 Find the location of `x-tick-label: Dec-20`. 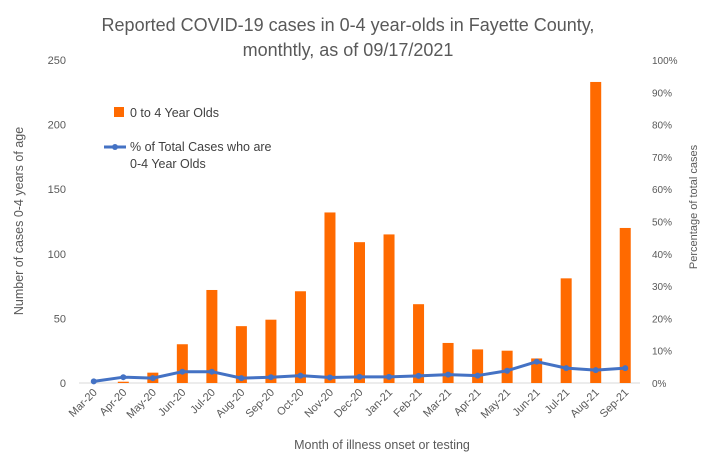

x-tick-label: Dec-20 is located at coordinates (349, 404).